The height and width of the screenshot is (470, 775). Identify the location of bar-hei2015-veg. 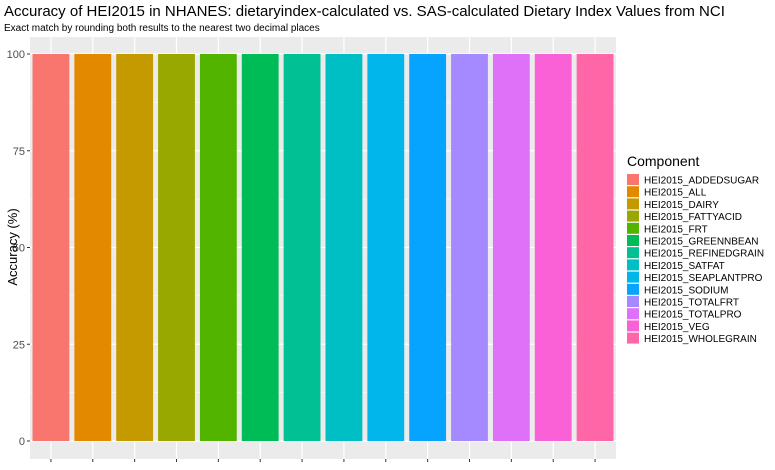
(553, 247).